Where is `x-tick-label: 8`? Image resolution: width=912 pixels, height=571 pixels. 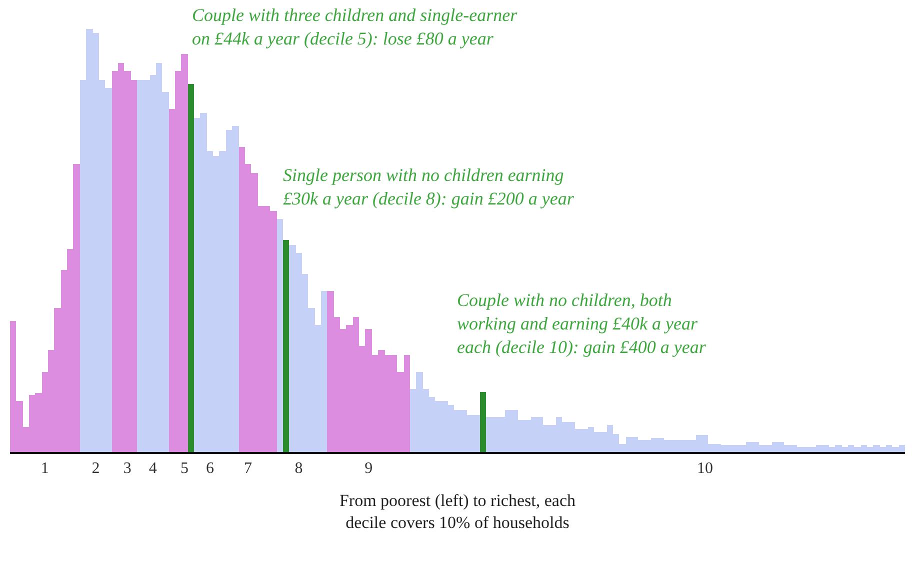
x-tick-label: 8 is located at coordinates (298, 469).